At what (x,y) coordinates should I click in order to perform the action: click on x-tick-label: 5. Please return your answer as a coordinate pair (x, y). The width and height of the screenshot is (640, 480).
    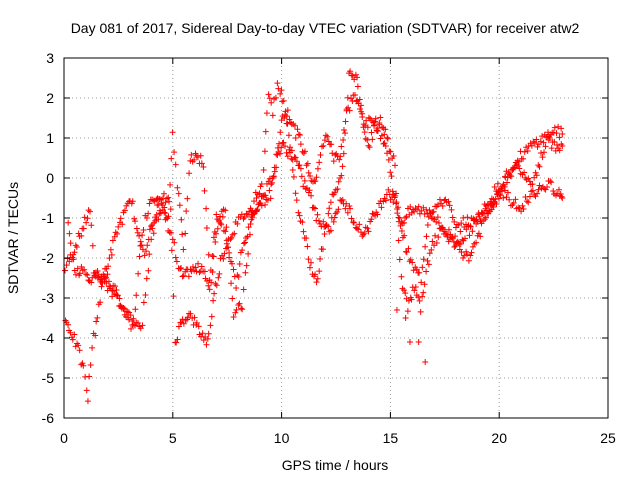
    Looking at the image, I should click on (173, 438).